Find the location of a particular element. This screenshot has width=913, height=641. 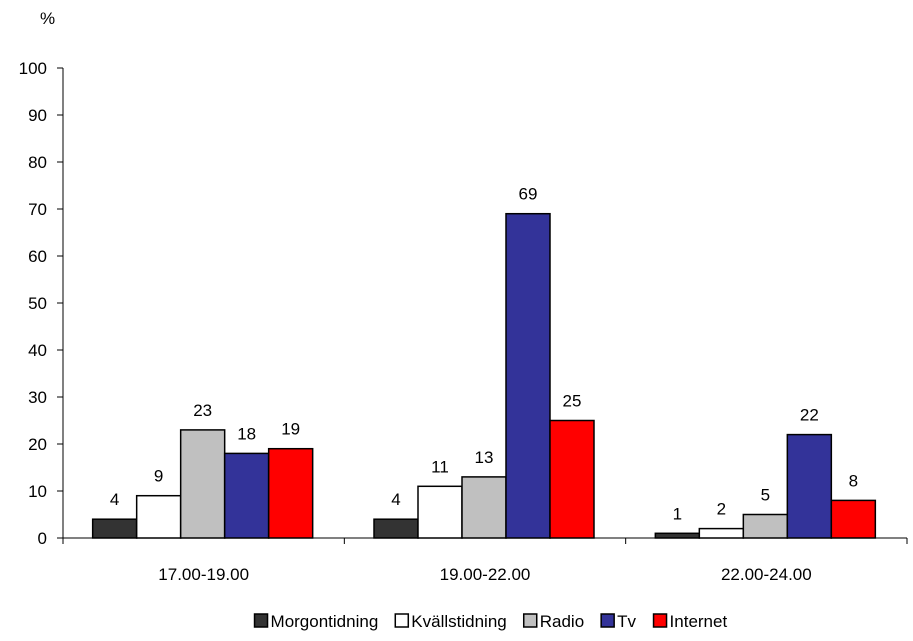

y-tick-label: 0 is located at coordinates (42, 538).